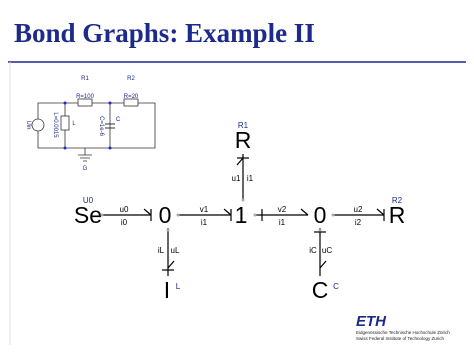  Describe the element at coordinates (167, 290) in the screenshot. I see `node: I` at that location.